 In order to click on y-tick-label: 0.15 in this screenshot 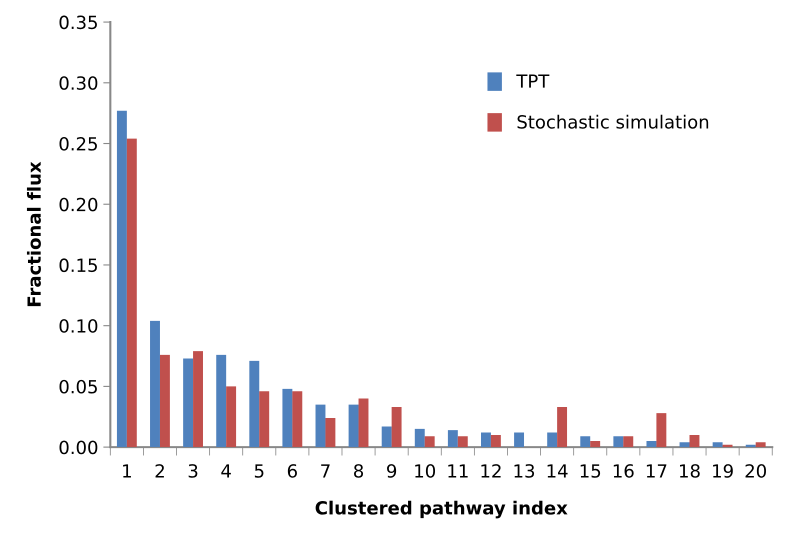, I will do `click(78, 265)`.